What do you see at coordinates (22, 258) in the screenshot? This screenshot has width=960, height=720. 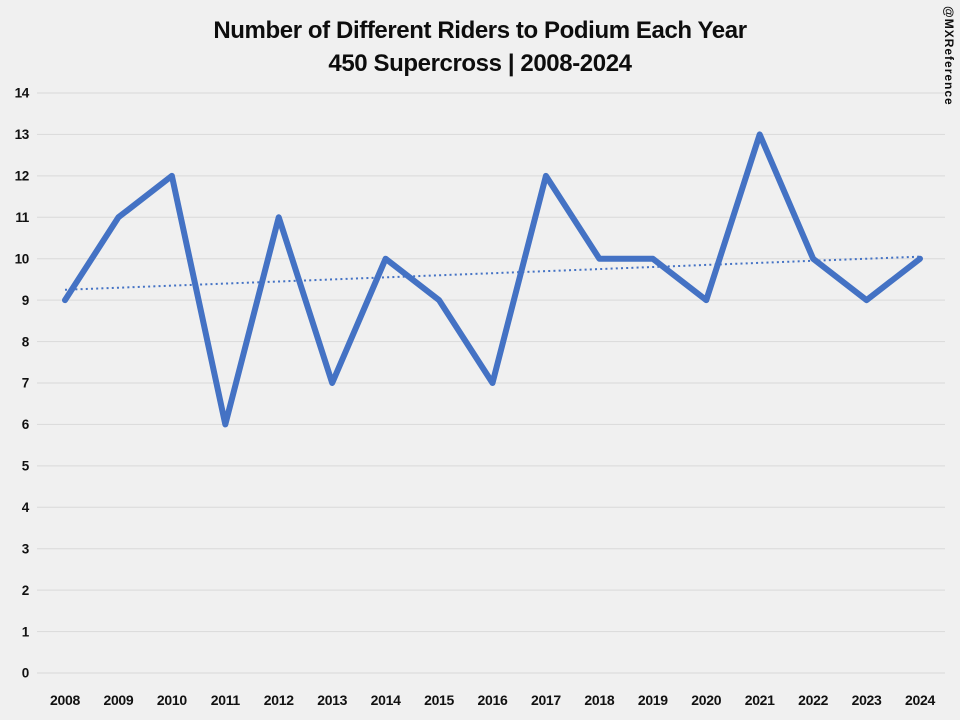 I see `y-tick-label: 10` at bounding box center [22, 258].